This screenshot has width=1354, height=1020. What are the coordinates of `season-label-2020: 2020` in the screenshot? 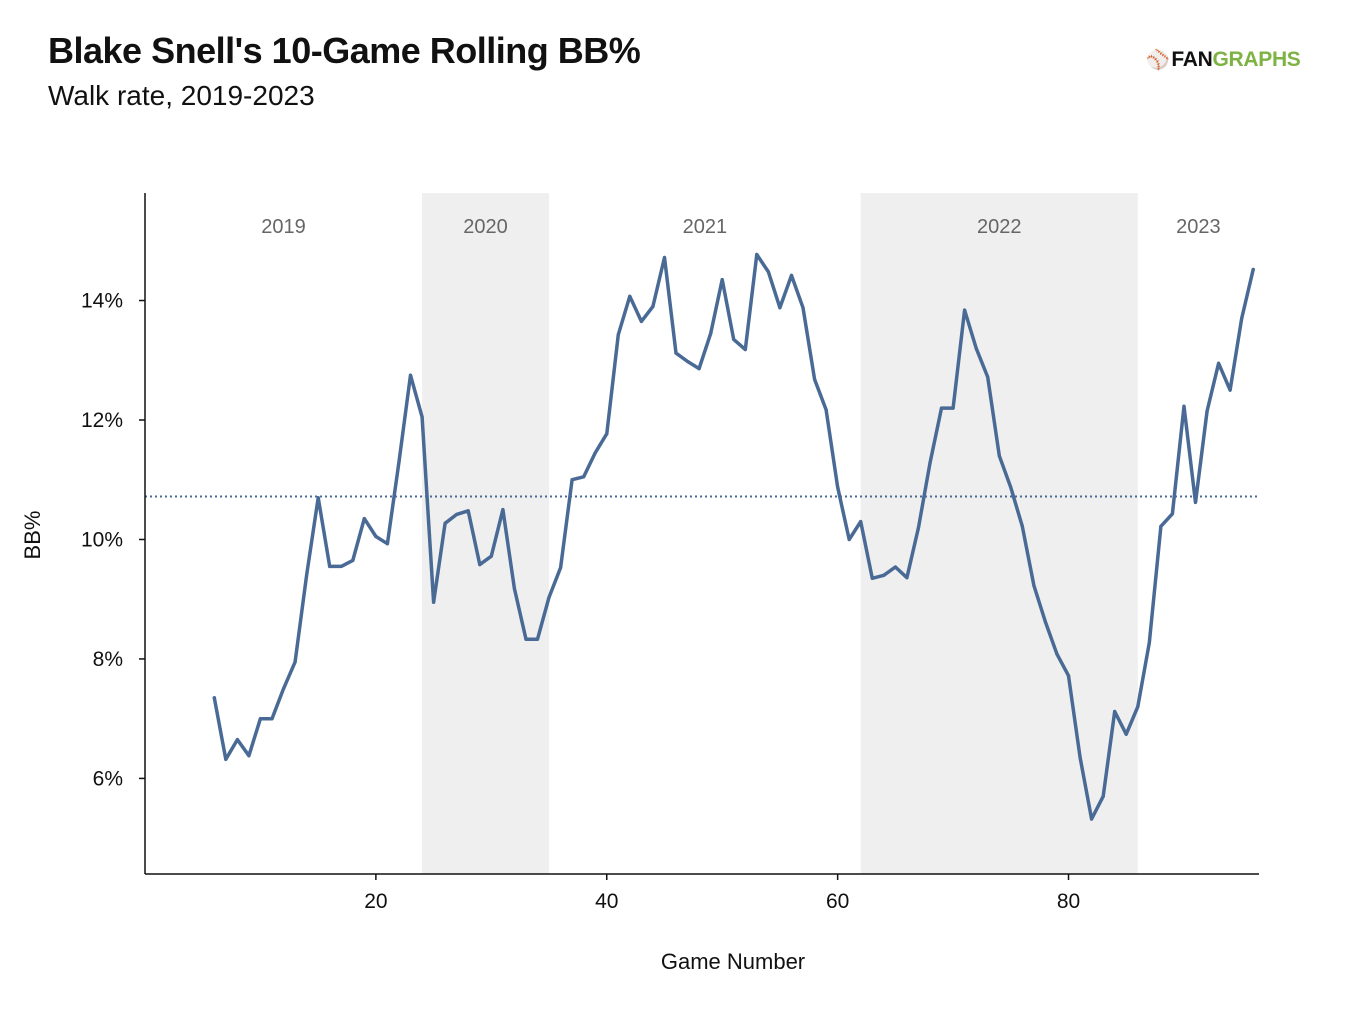 It's located at (485, 227).